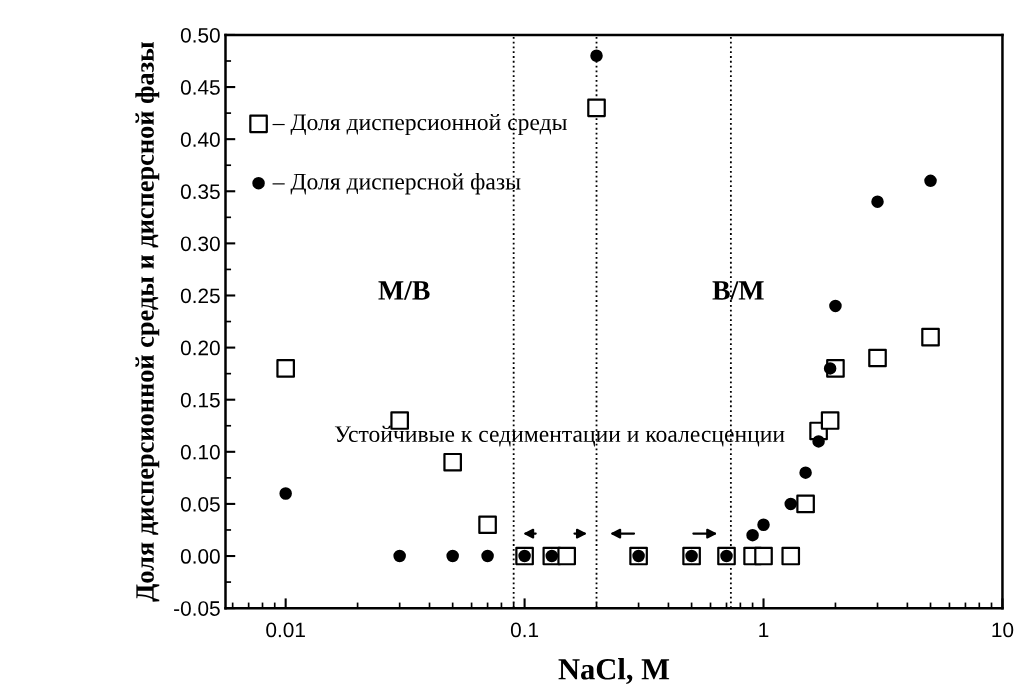 The width and height of the screenshot is (1025, 699). I want to click on y-tick-label: 0.25, so click(200, 296).